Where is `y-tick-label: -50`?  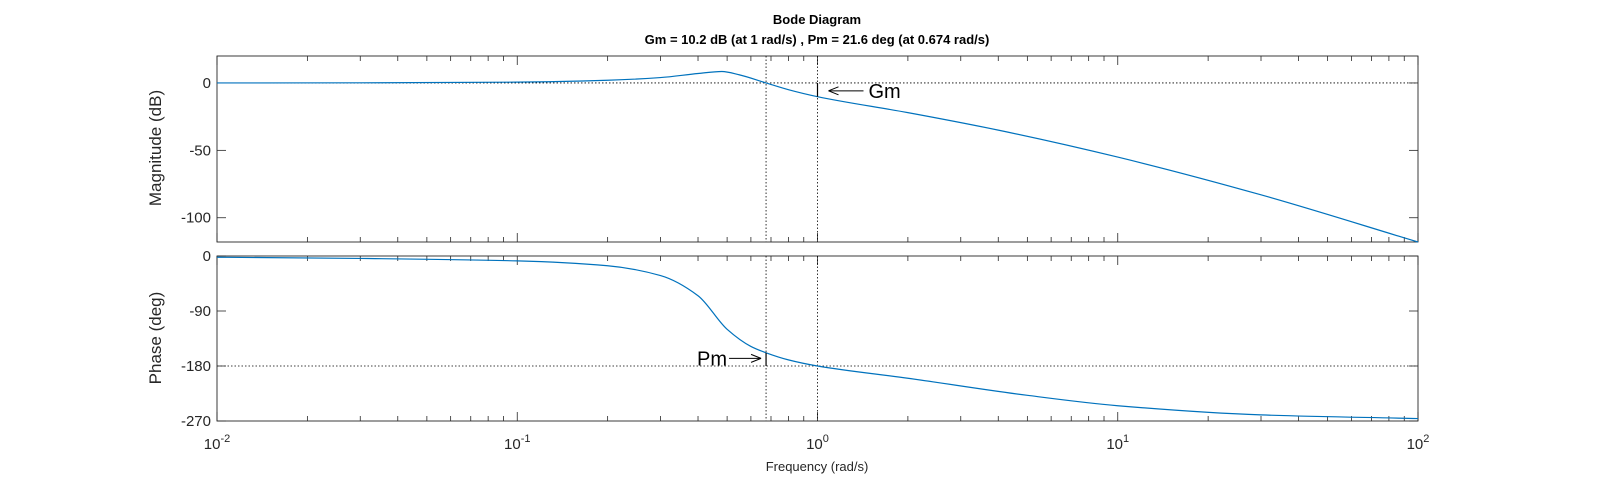
y-tick-label: -50 is located at coordinates (200, 150).